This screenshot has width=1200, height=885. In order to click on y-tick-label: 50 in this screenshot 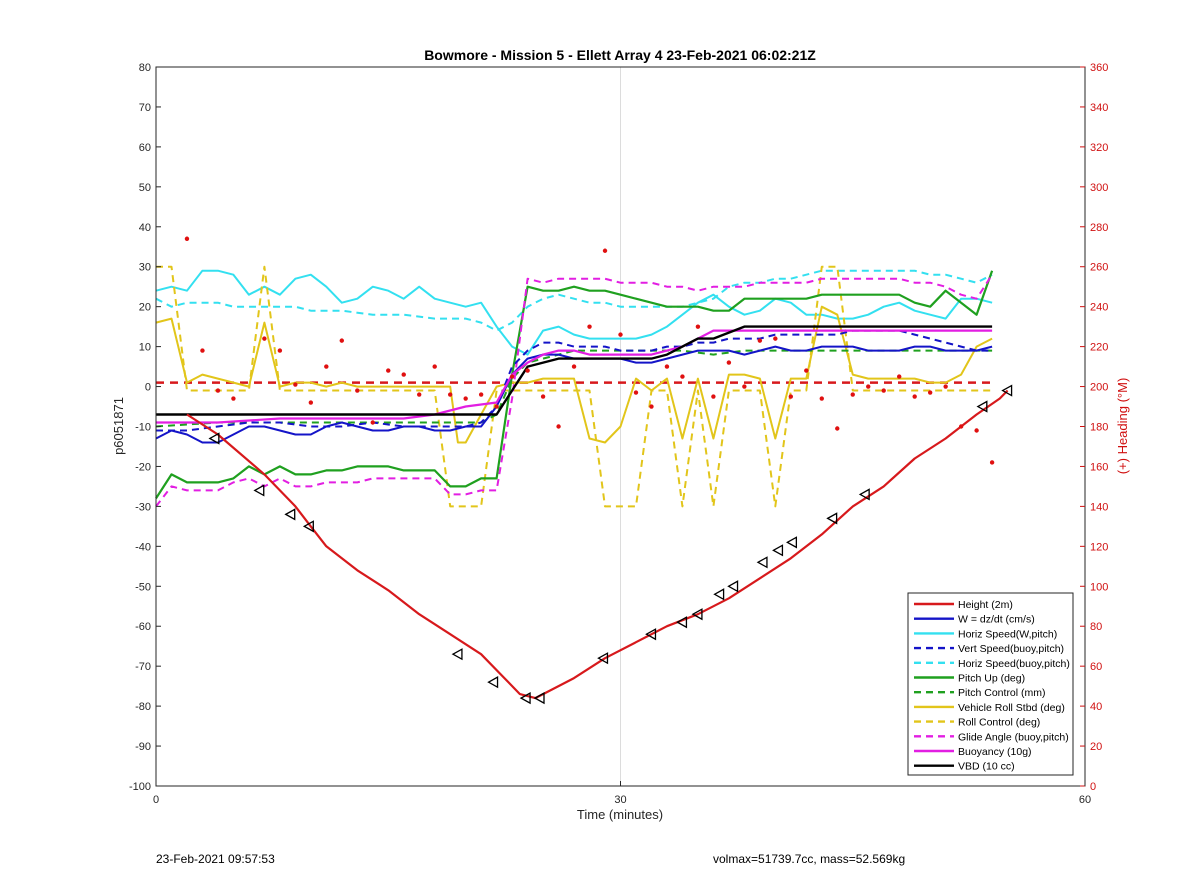, I will do `click(145, 188)`.